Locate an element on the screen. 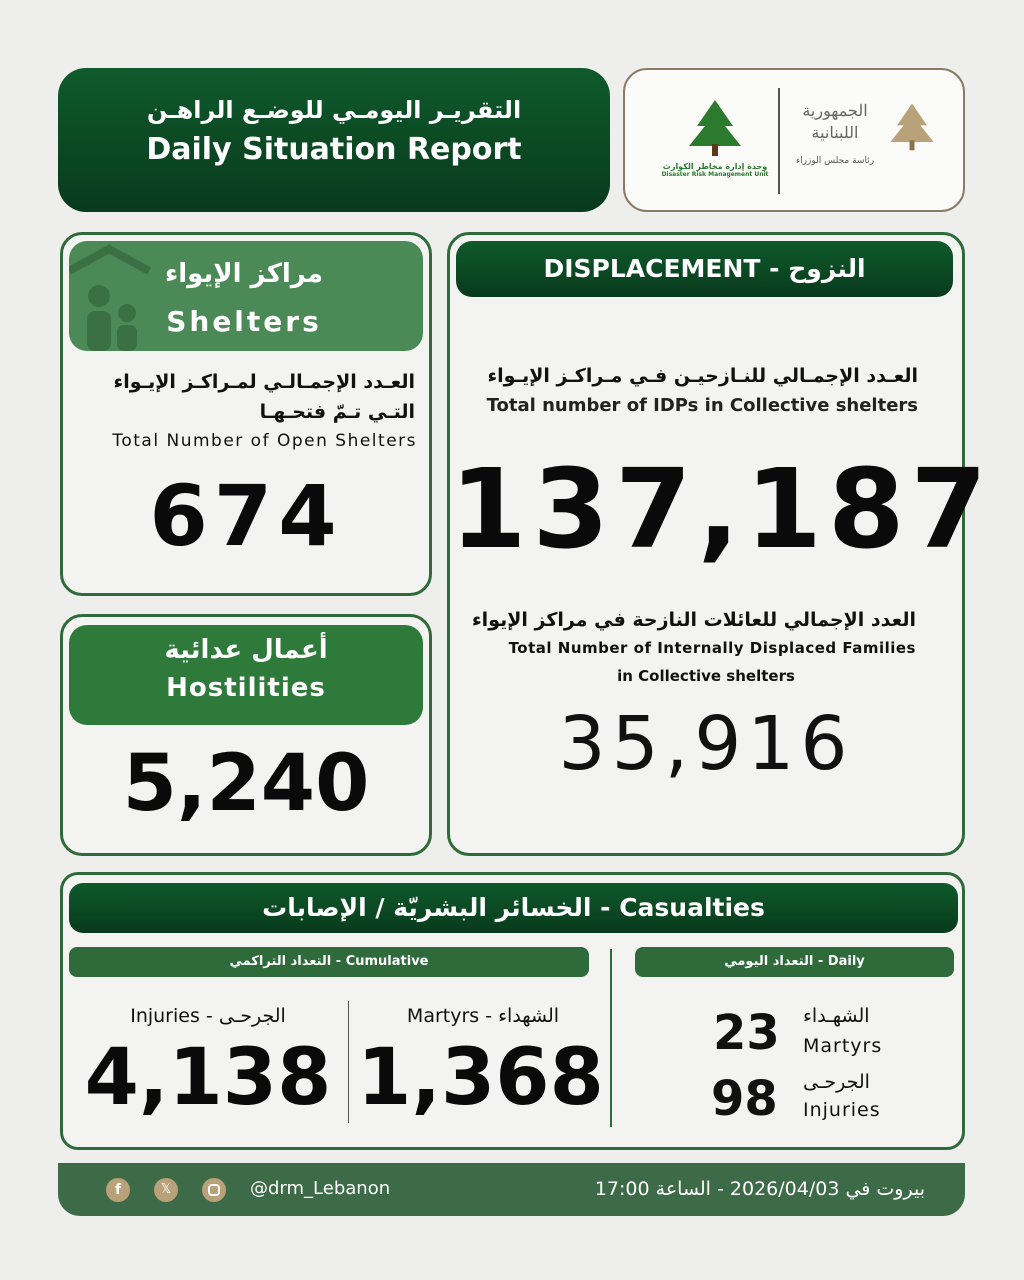 The height and width of the screenshot is (1280, 1024). divider is located at coordinates (779, 141).